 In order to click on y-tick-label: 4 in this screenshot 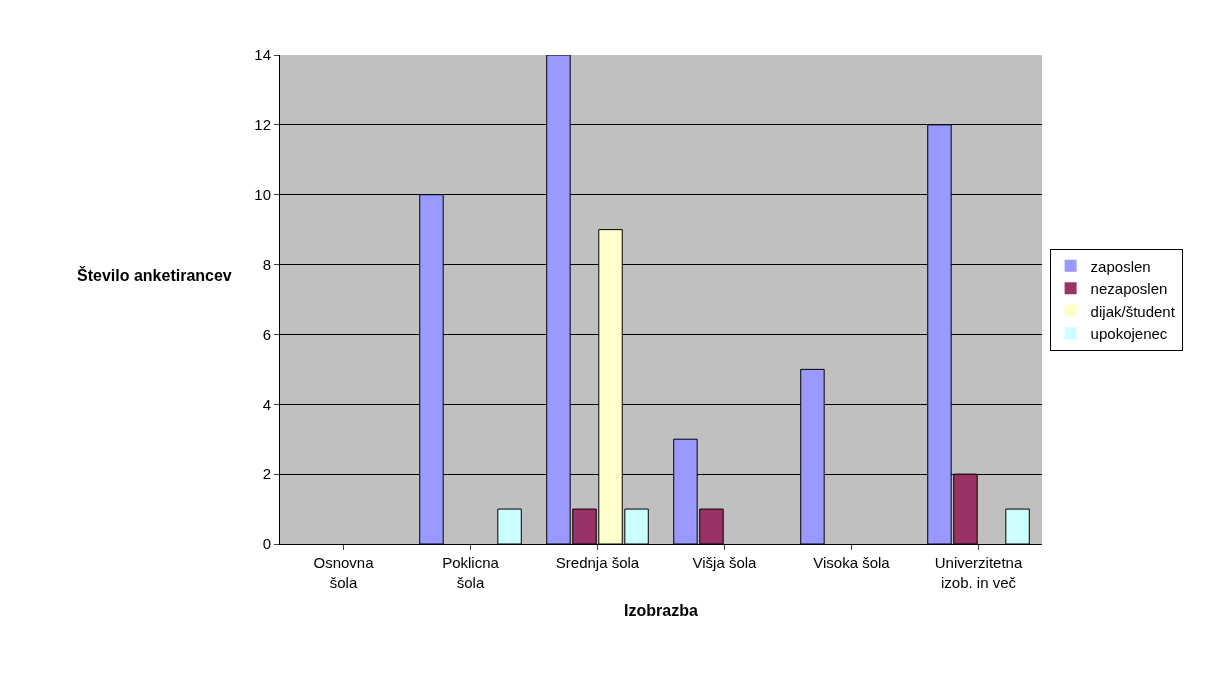, I will do `click(266, 404)`.